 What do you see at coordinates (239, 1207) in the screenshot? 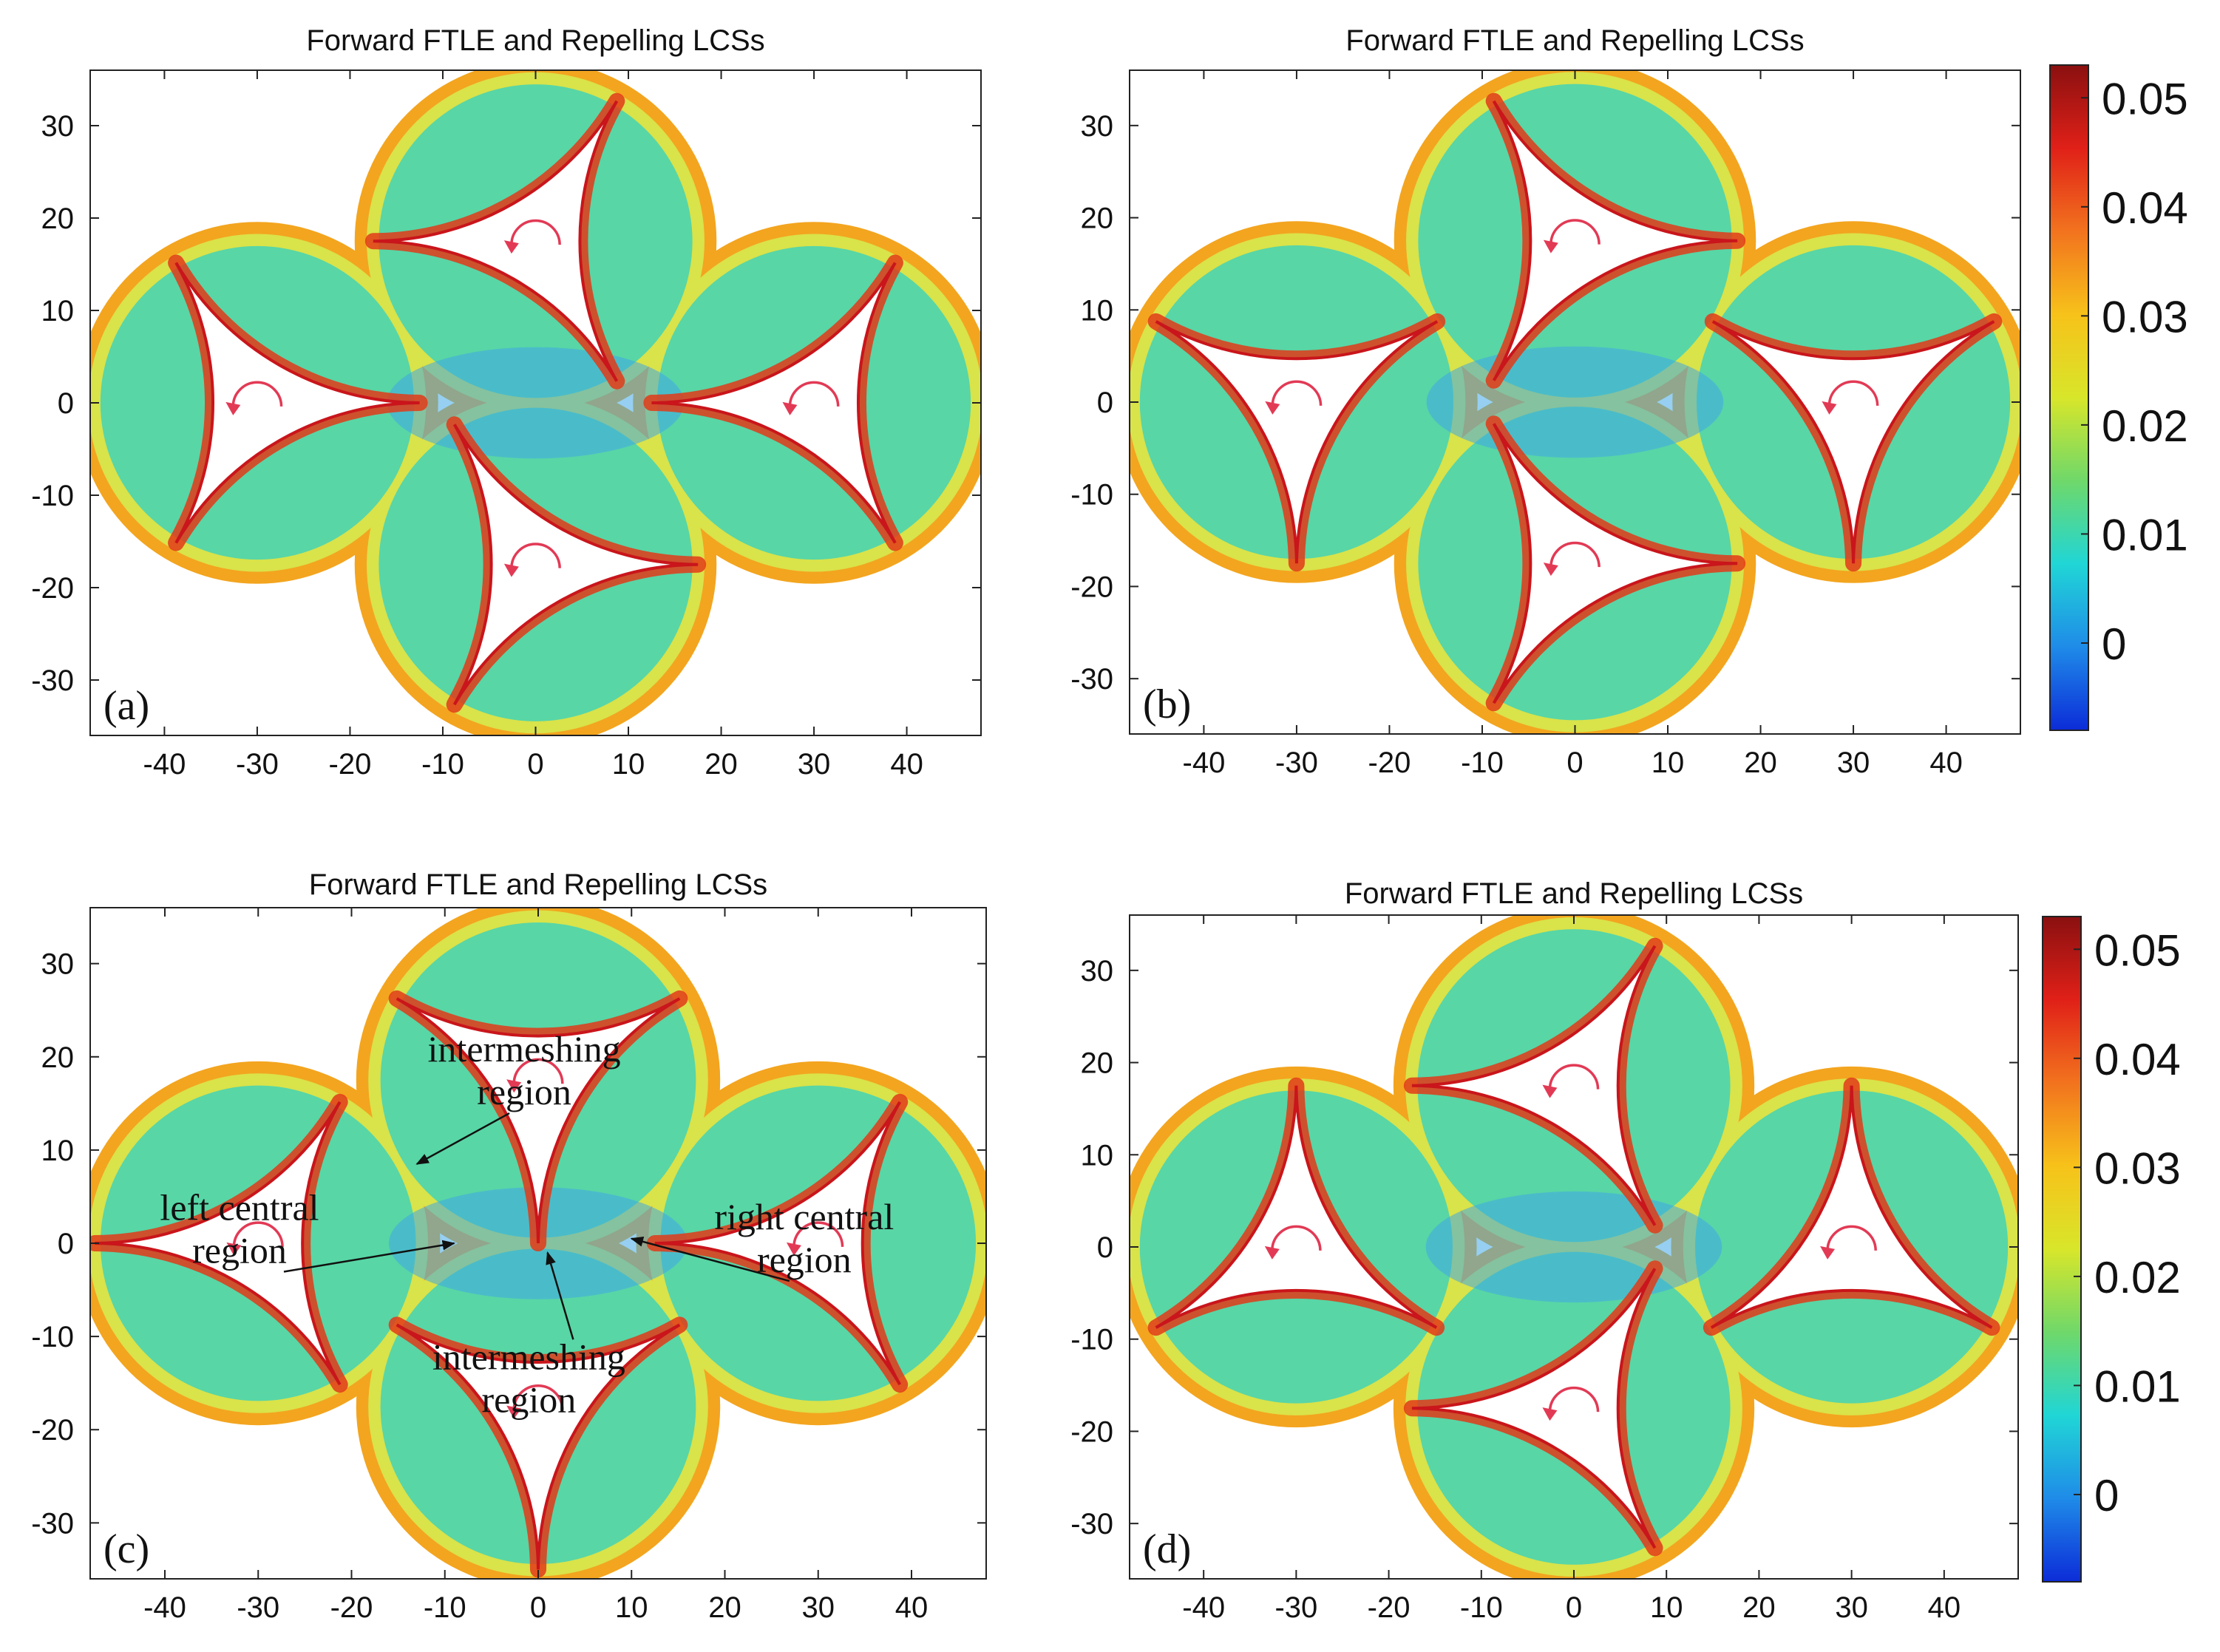
I see `annotation-text: left central` at bounding box center [239, 1207].